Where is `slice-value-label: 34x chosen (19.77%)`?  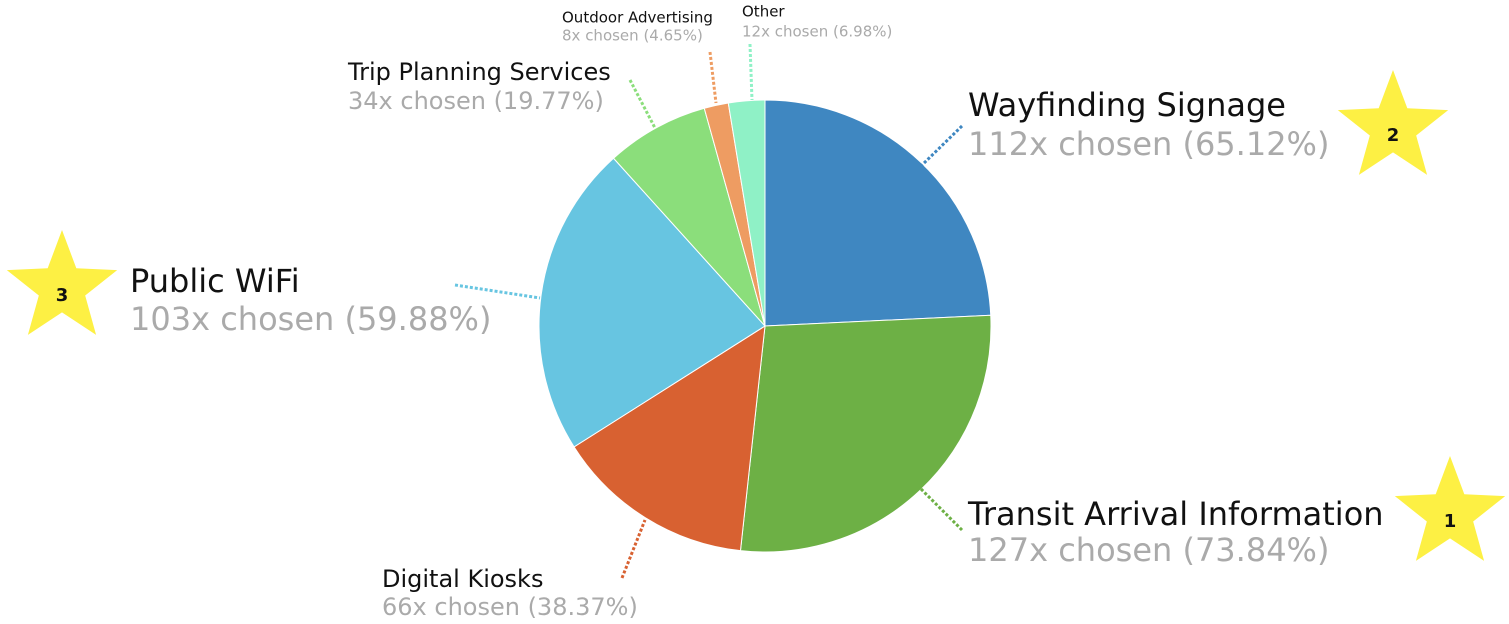 slice-value-label: 34x chosen (19.77%) is located at coordinates (476, 101).